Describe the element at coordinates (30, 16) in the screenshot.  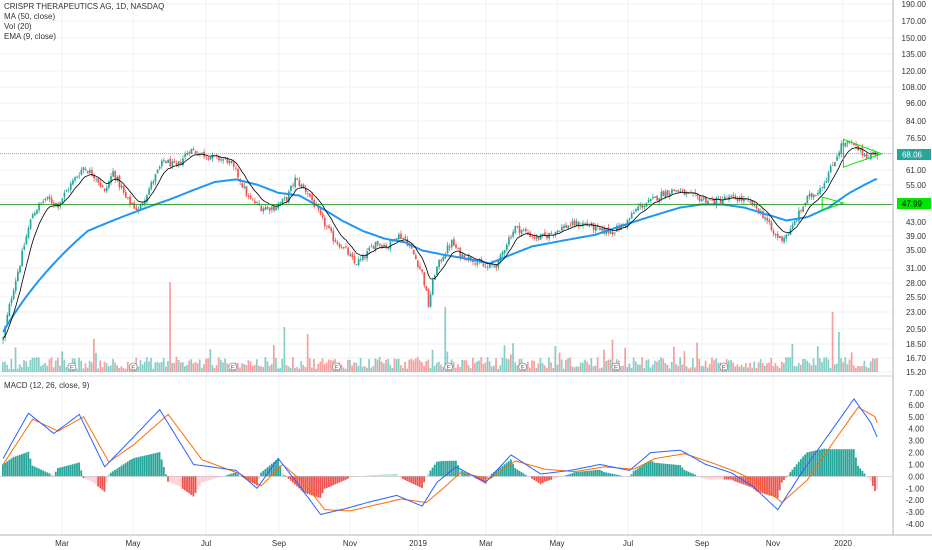
I see `ma-legend: MA (50, close)` at that location.